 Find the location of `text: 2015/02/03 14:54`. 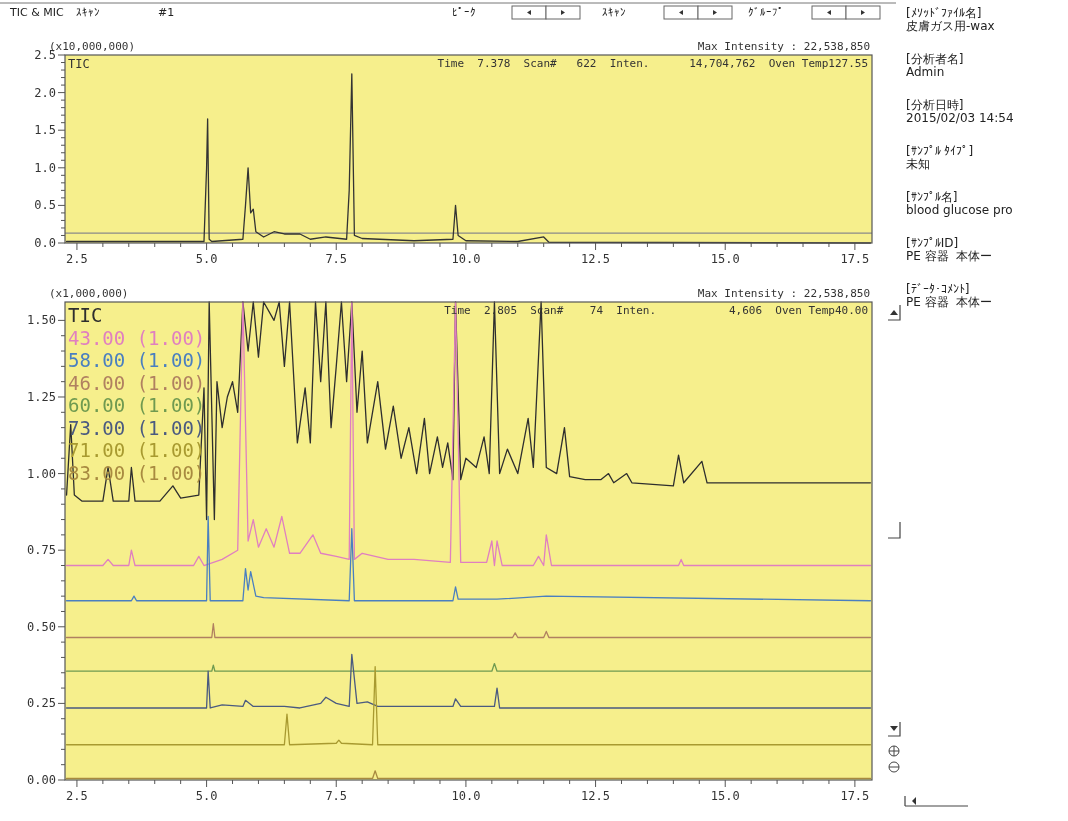

text: 2015/02/03 14:54 is located at coordinates (960, 118).